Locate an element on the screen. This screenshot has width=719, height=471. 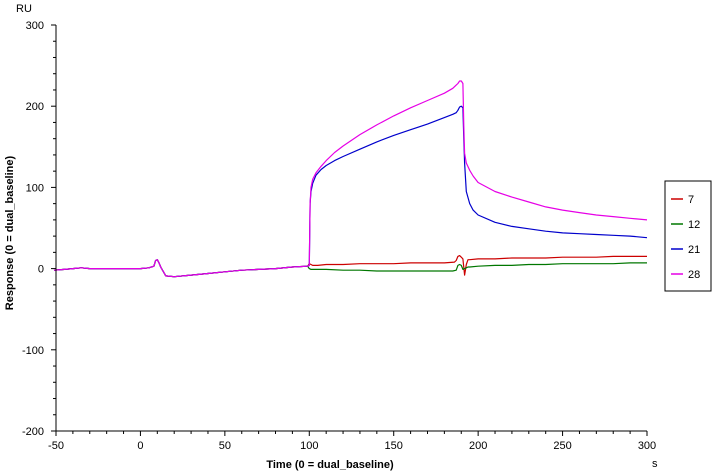
x-axis-title: Time (0 = dual_baseline) is located at coordinates (330, 465).